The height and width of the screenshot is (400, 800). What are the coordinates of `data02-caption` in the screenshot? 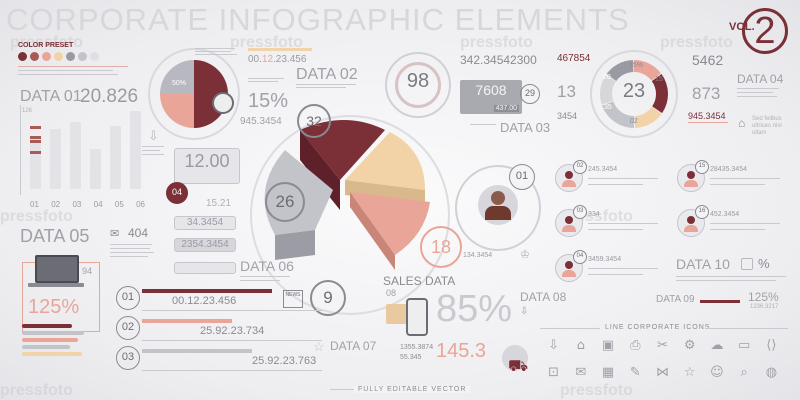 It's located at (326, 86).